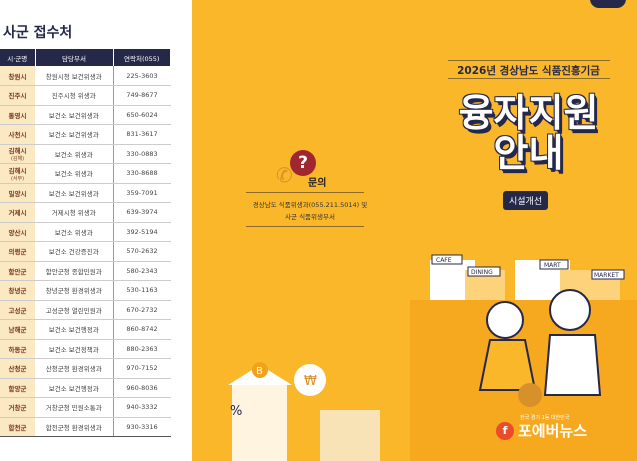 The height and width of the screenshot is (461, 637). Describe the element at coordinates (142, 95) in the screenshot. I see `phone-cell: 749-8677` at that location.